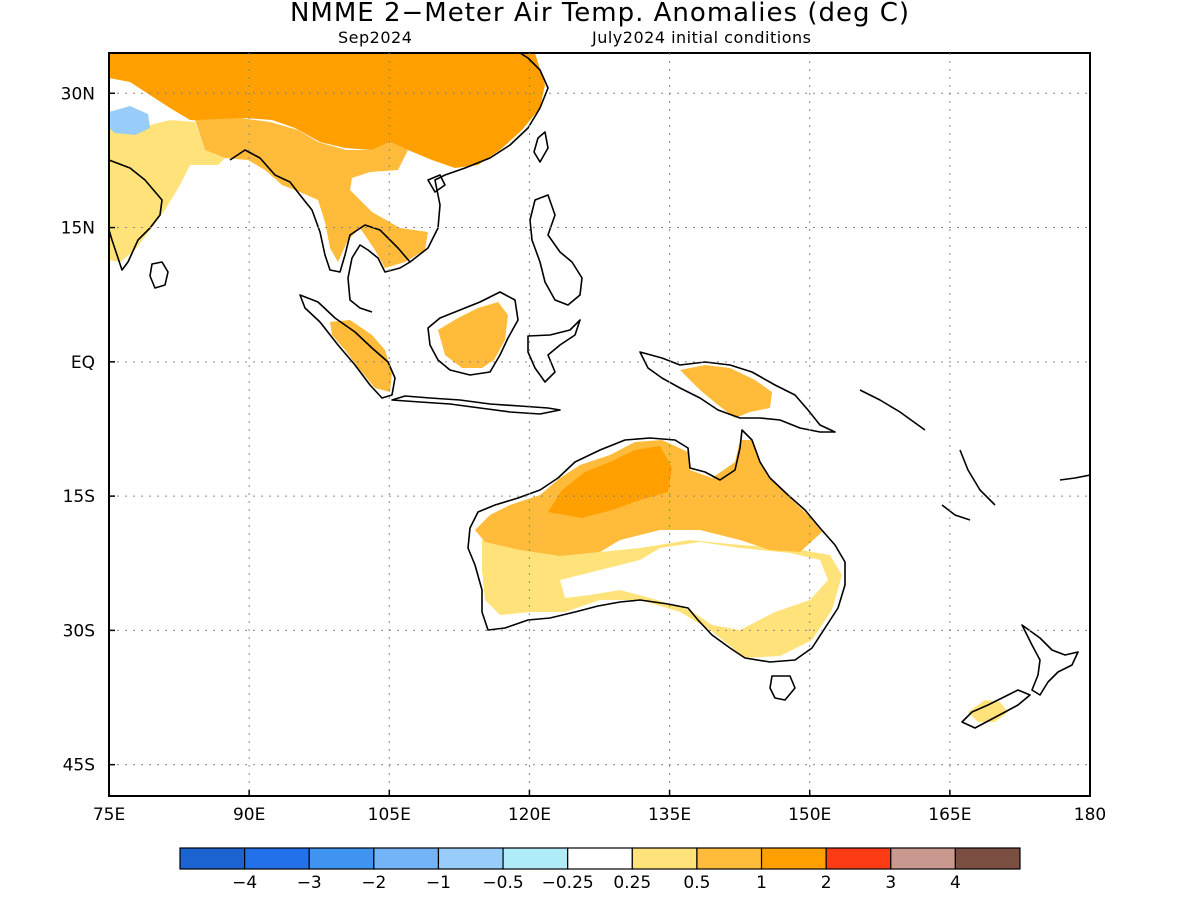 This screenshot has height=900, width=1200. I want to click on coastline-south-china, so click(479, 158).